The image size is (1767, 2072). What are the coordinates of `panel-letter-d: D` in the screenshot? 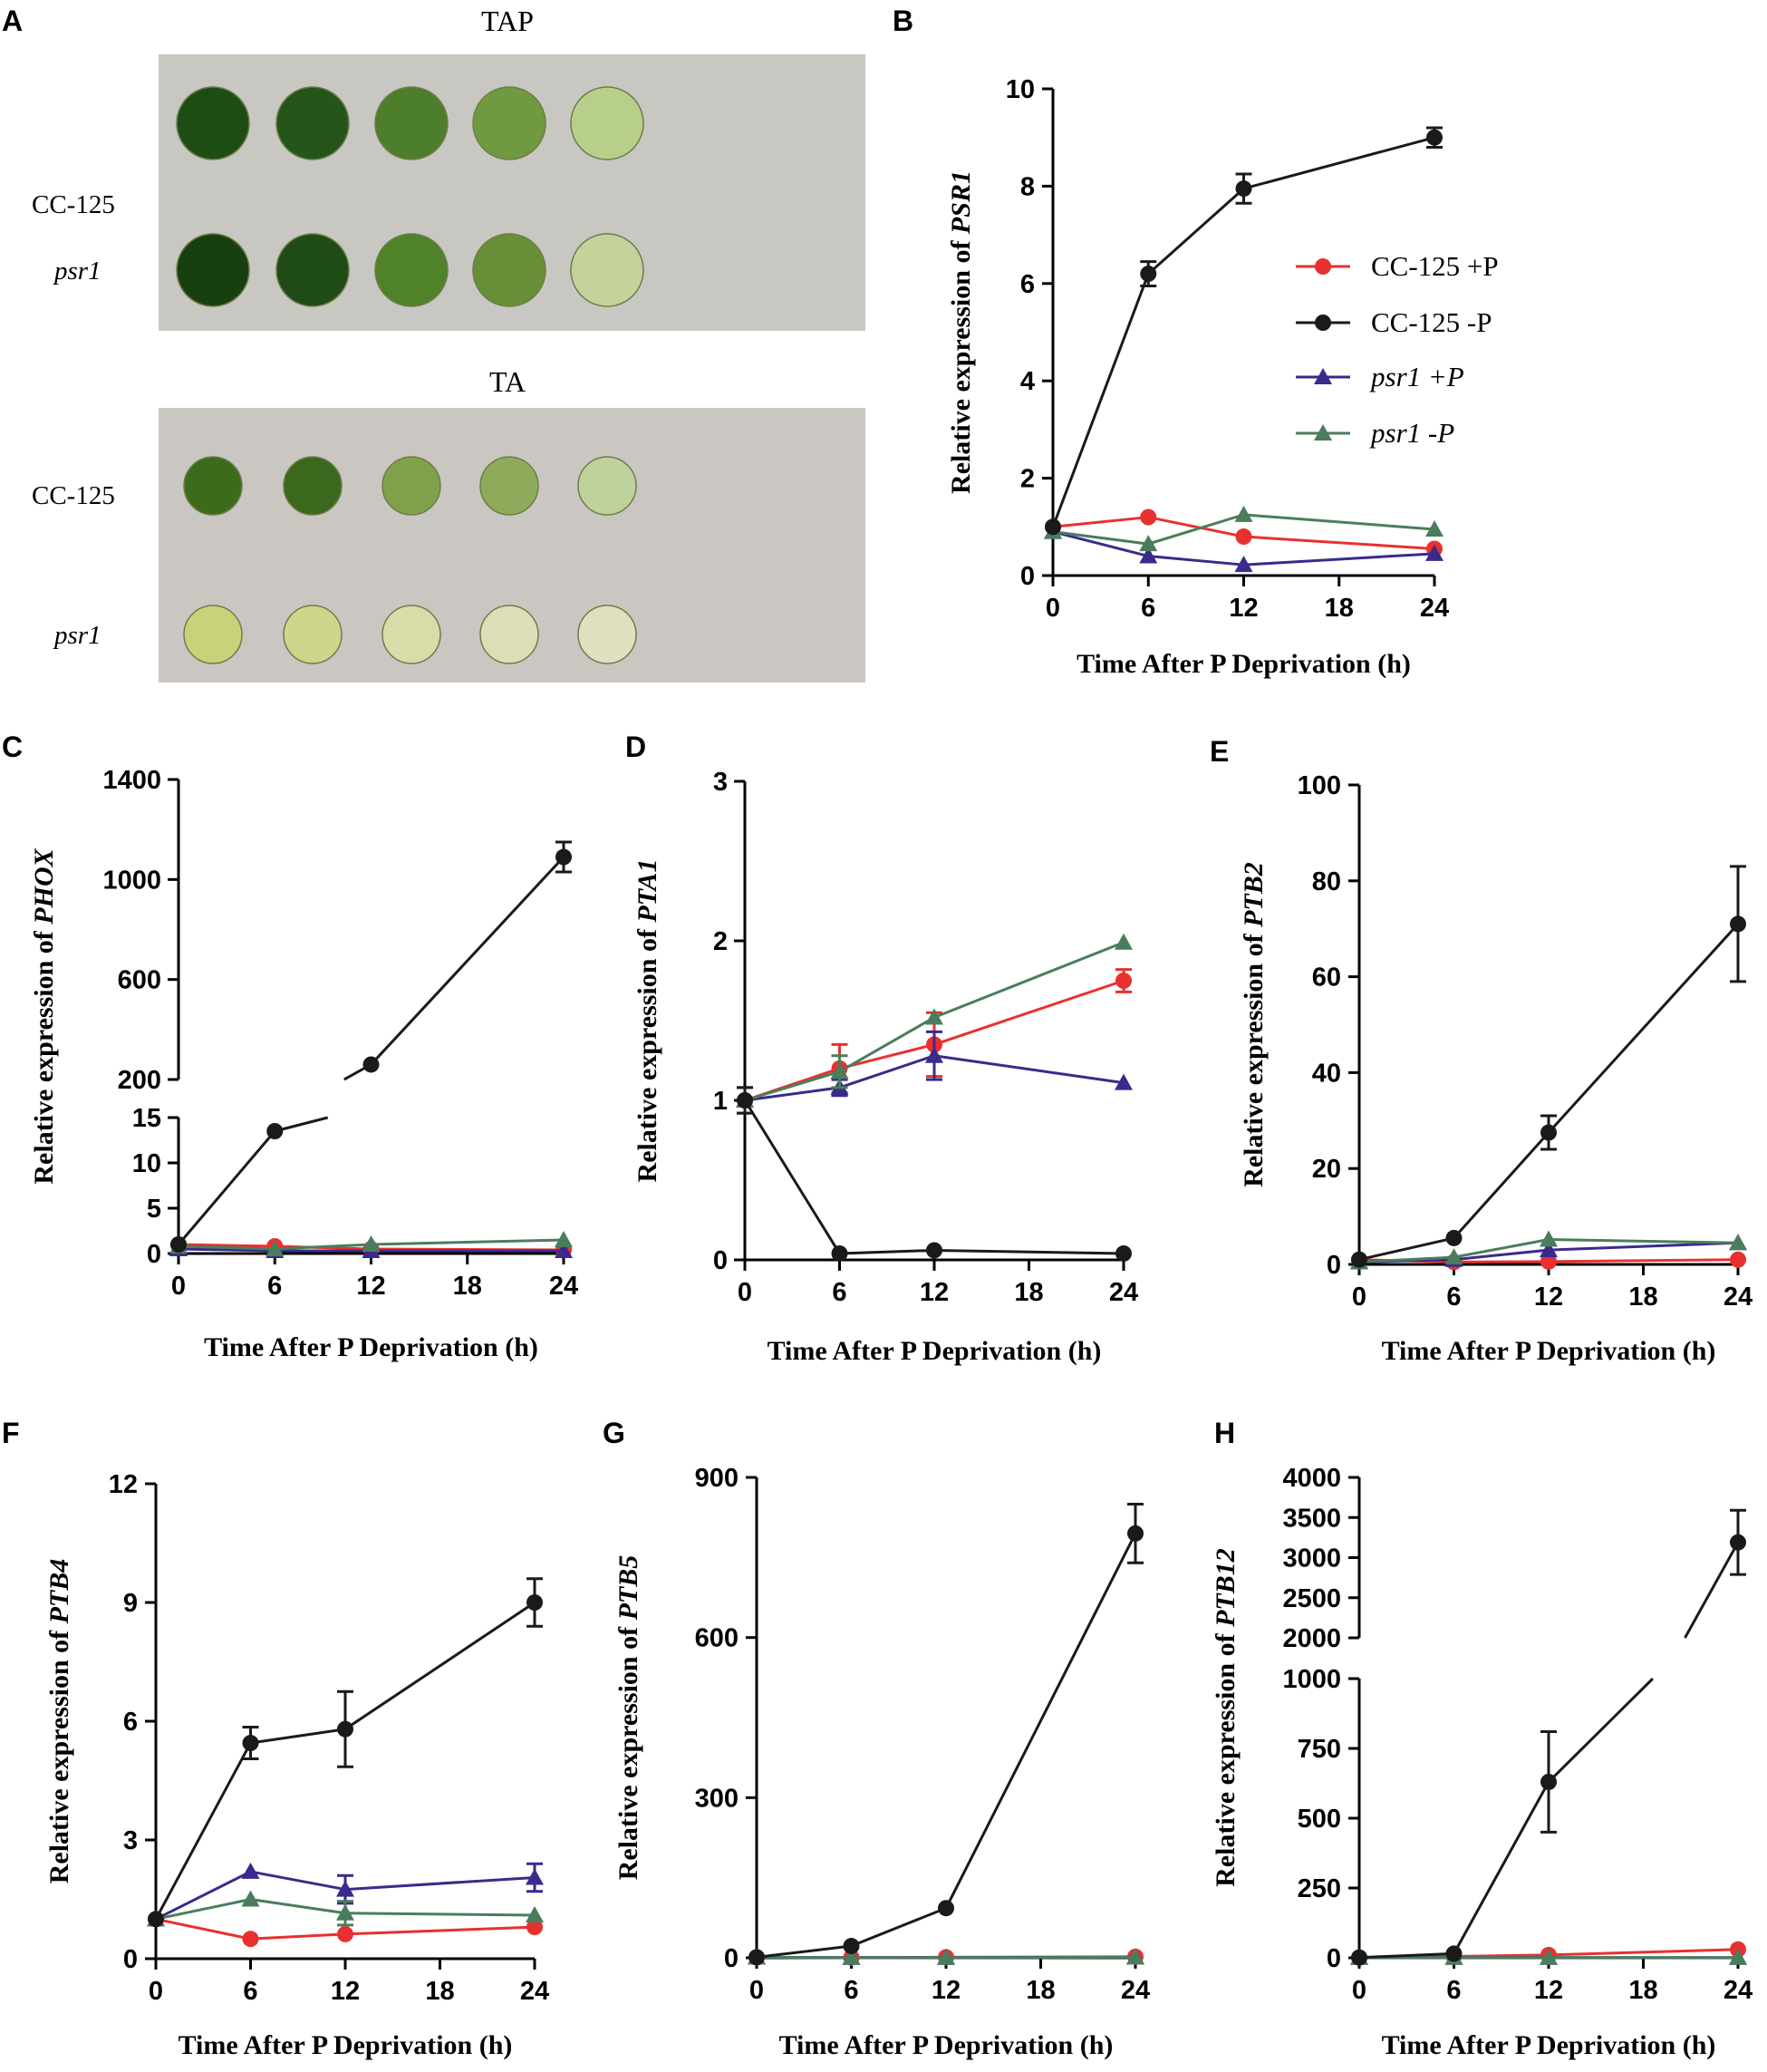 It's located at (635, 747).